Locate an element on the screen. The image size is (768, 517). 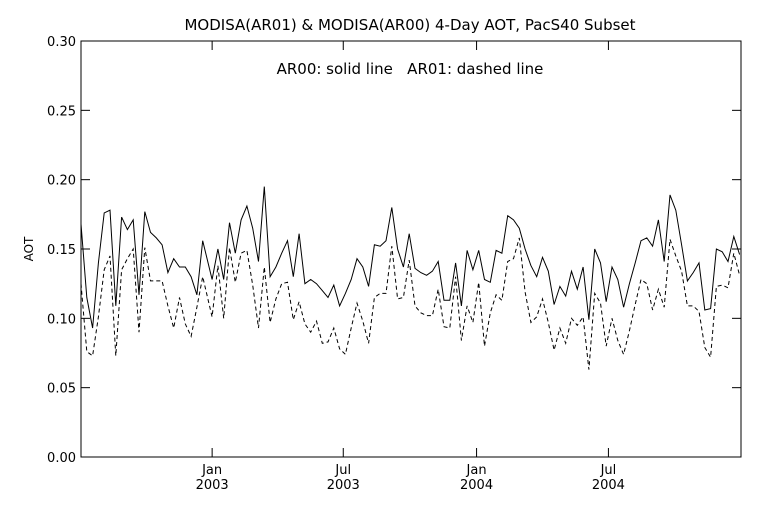
y-tick-label: 0.20 is located at coordinates (61, 181).